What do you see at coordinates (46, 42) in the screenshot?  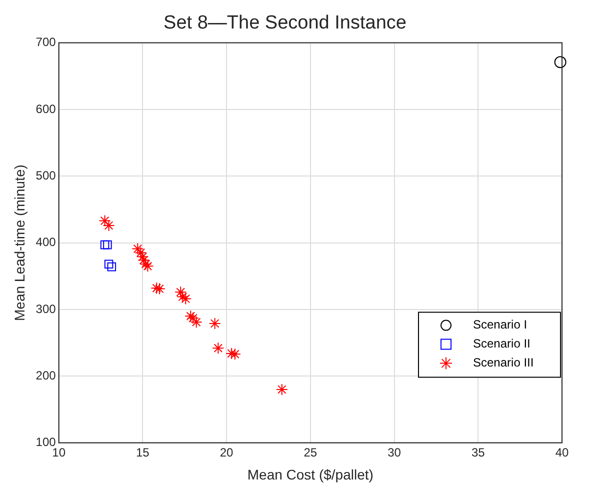 I see `y-tick-label: 700` at bounding box center [46, 42].